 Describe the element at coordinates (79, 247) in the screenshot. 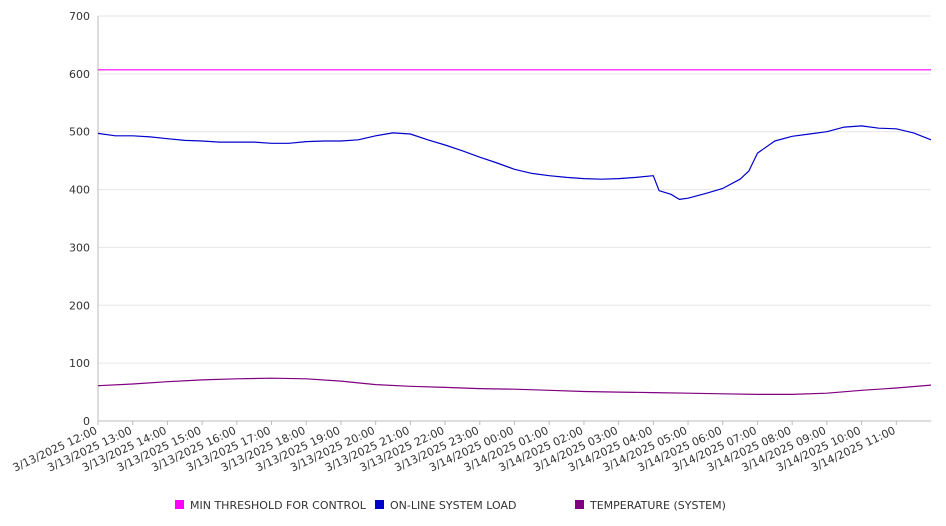

I see `y-tick-label: 300` at that location.